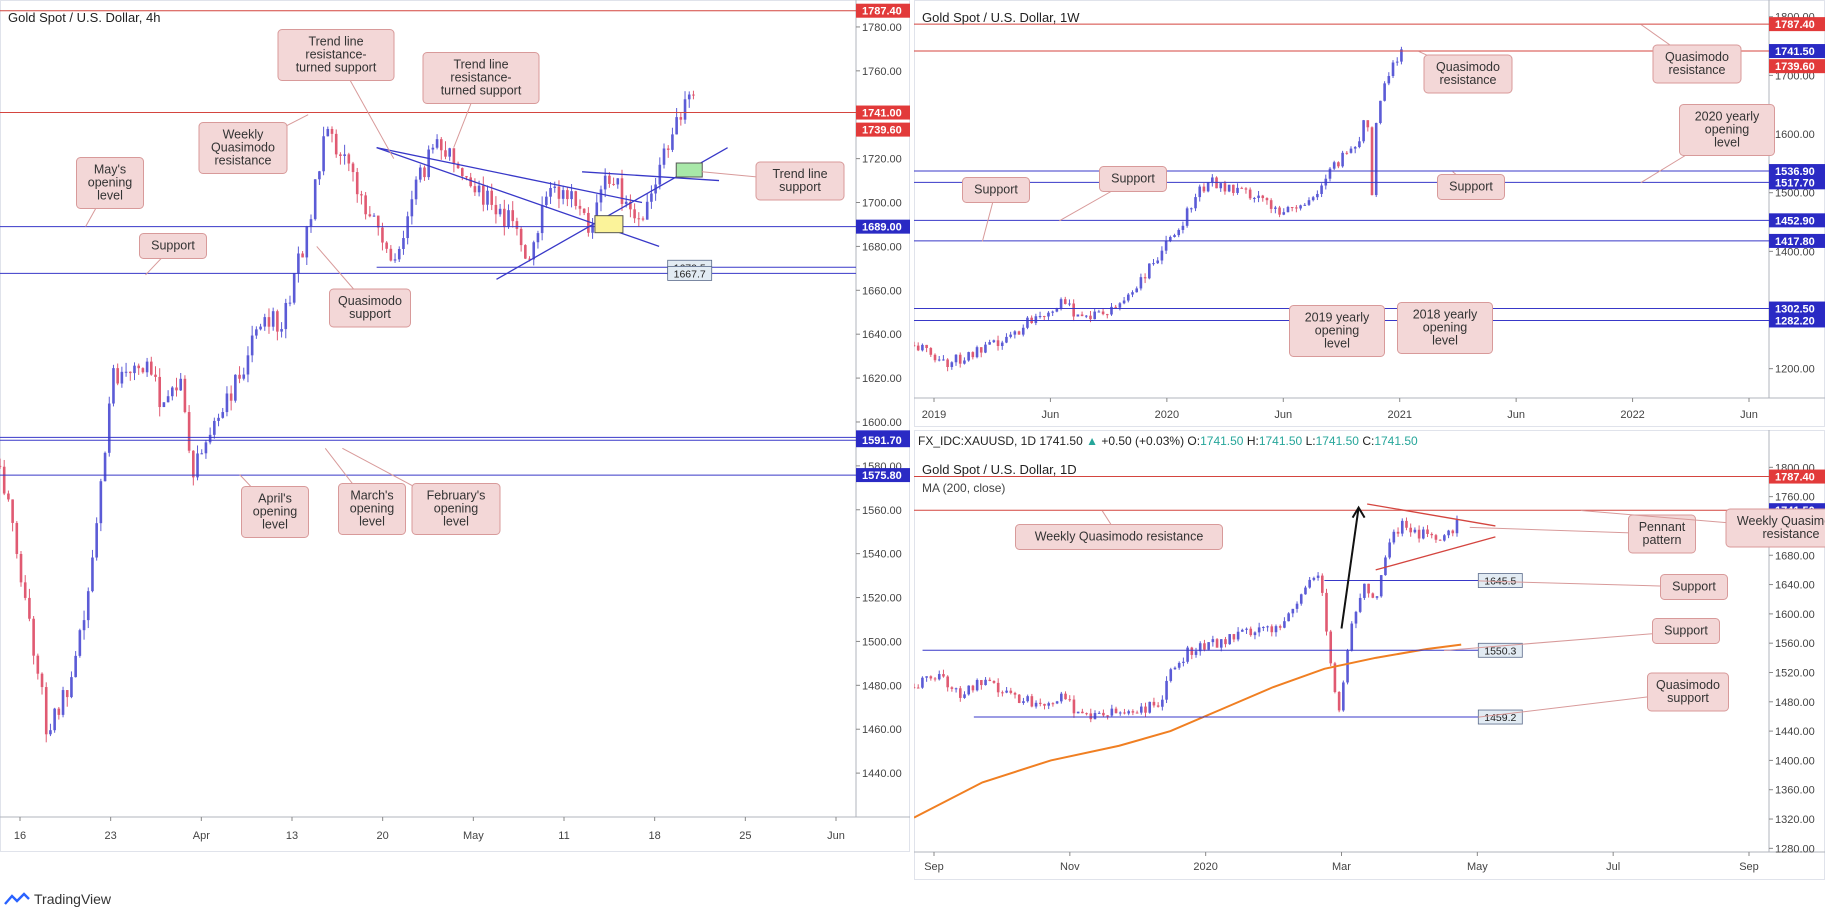 The height and width of the screenshot is (909, 1825). What do you see at coordinates (1795, 252) in the screenshot?
I see `price-tick-label: 1400.00` at bounding box center [1795, 252].